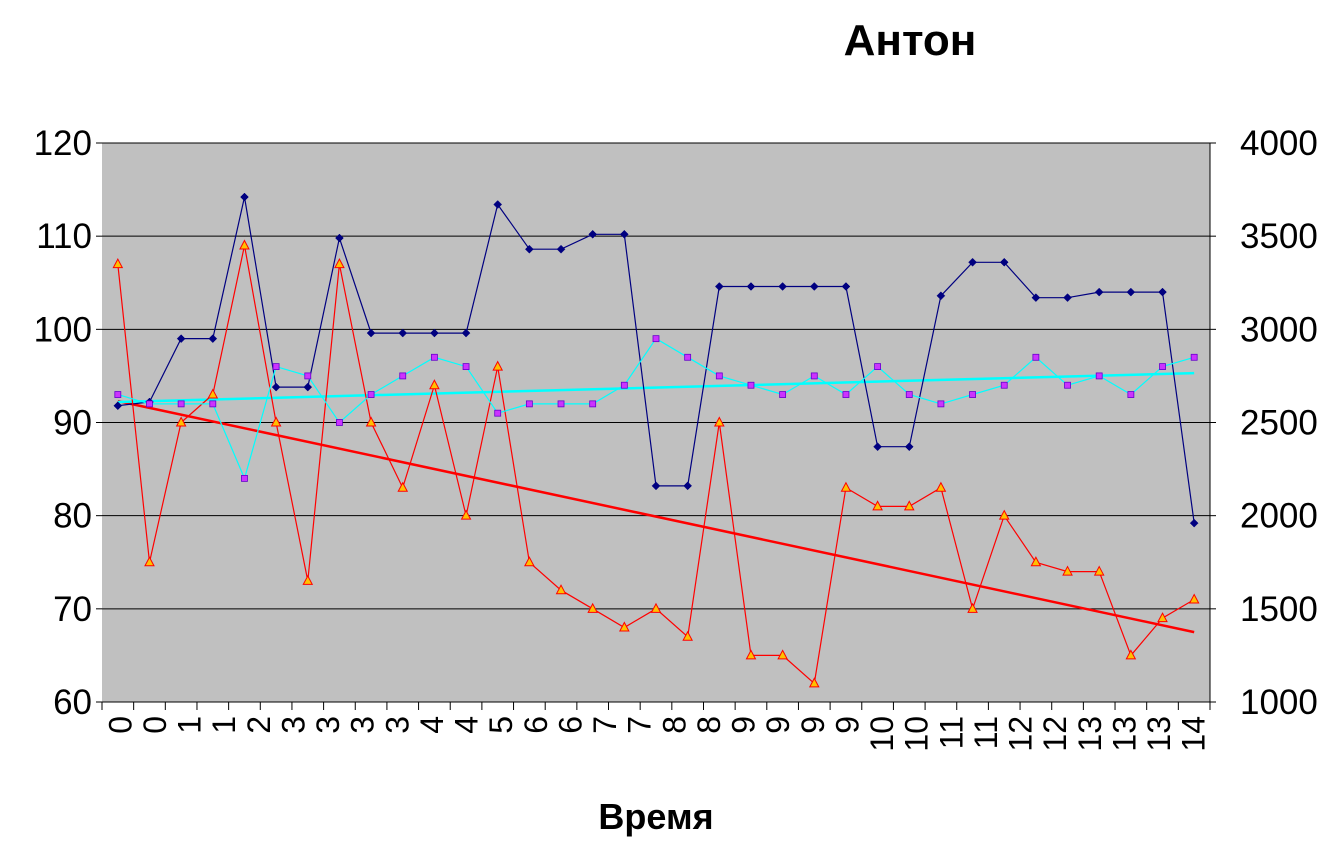 This screenshot has width=1343, height=847. I want to click on y2-tick-label: 2500, so click(1279, 423).